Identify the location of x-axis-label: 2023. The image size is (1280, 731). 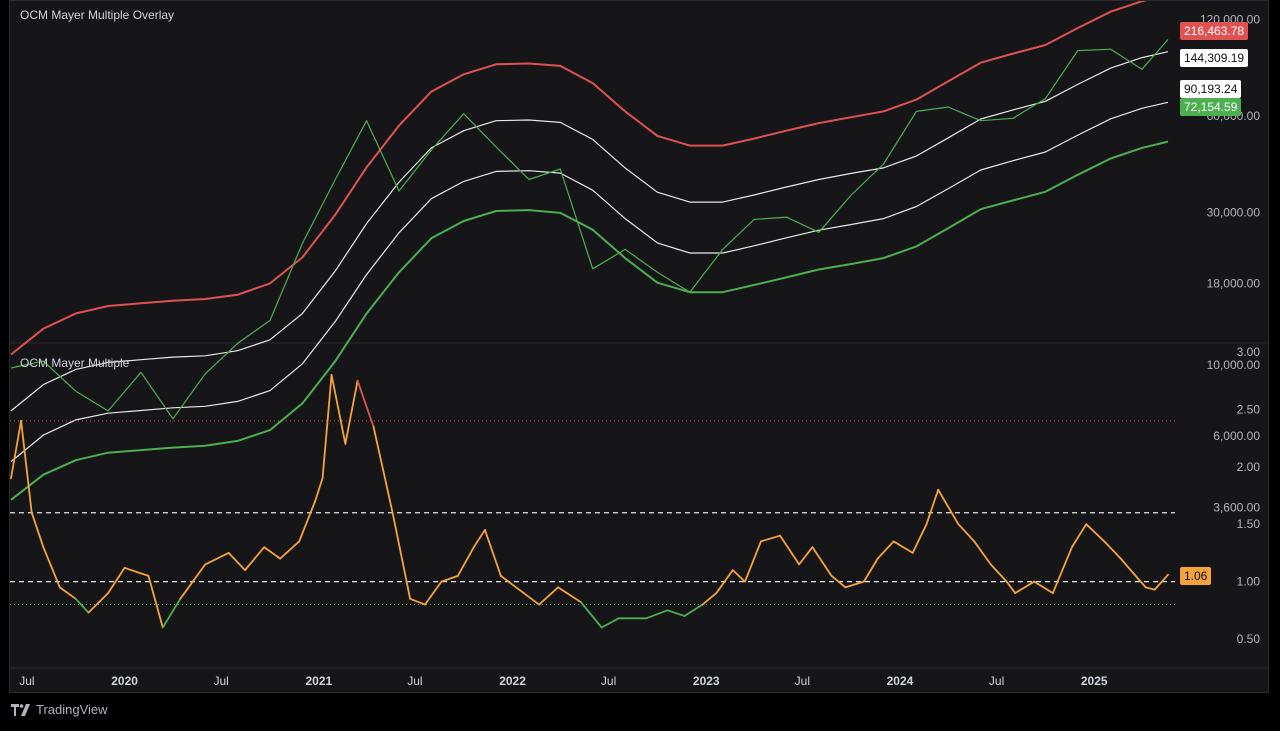
(706, 681).